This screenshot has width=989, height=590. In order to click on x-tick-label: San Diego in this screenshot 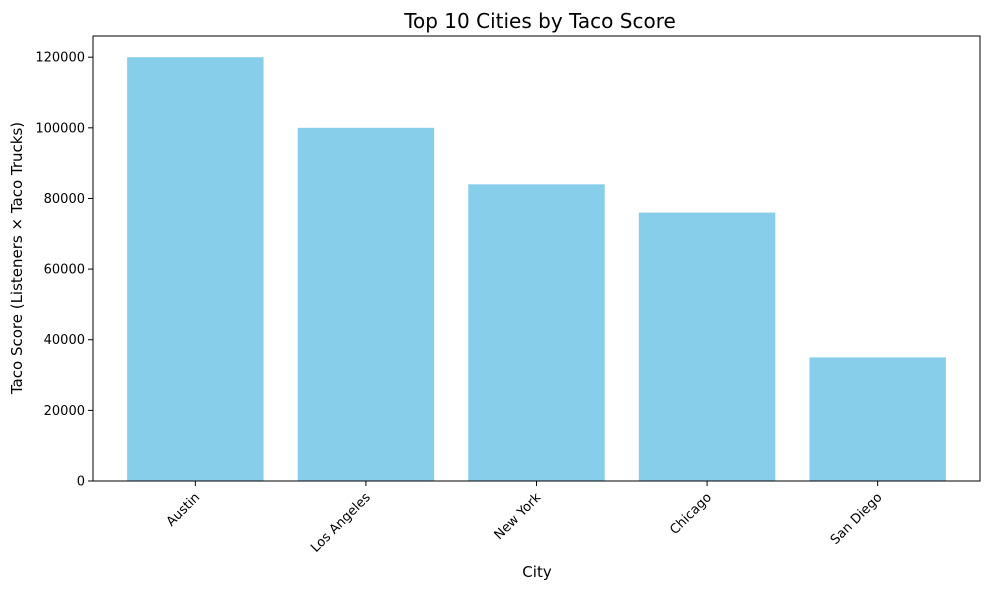, I will do `click(857, 519)`.